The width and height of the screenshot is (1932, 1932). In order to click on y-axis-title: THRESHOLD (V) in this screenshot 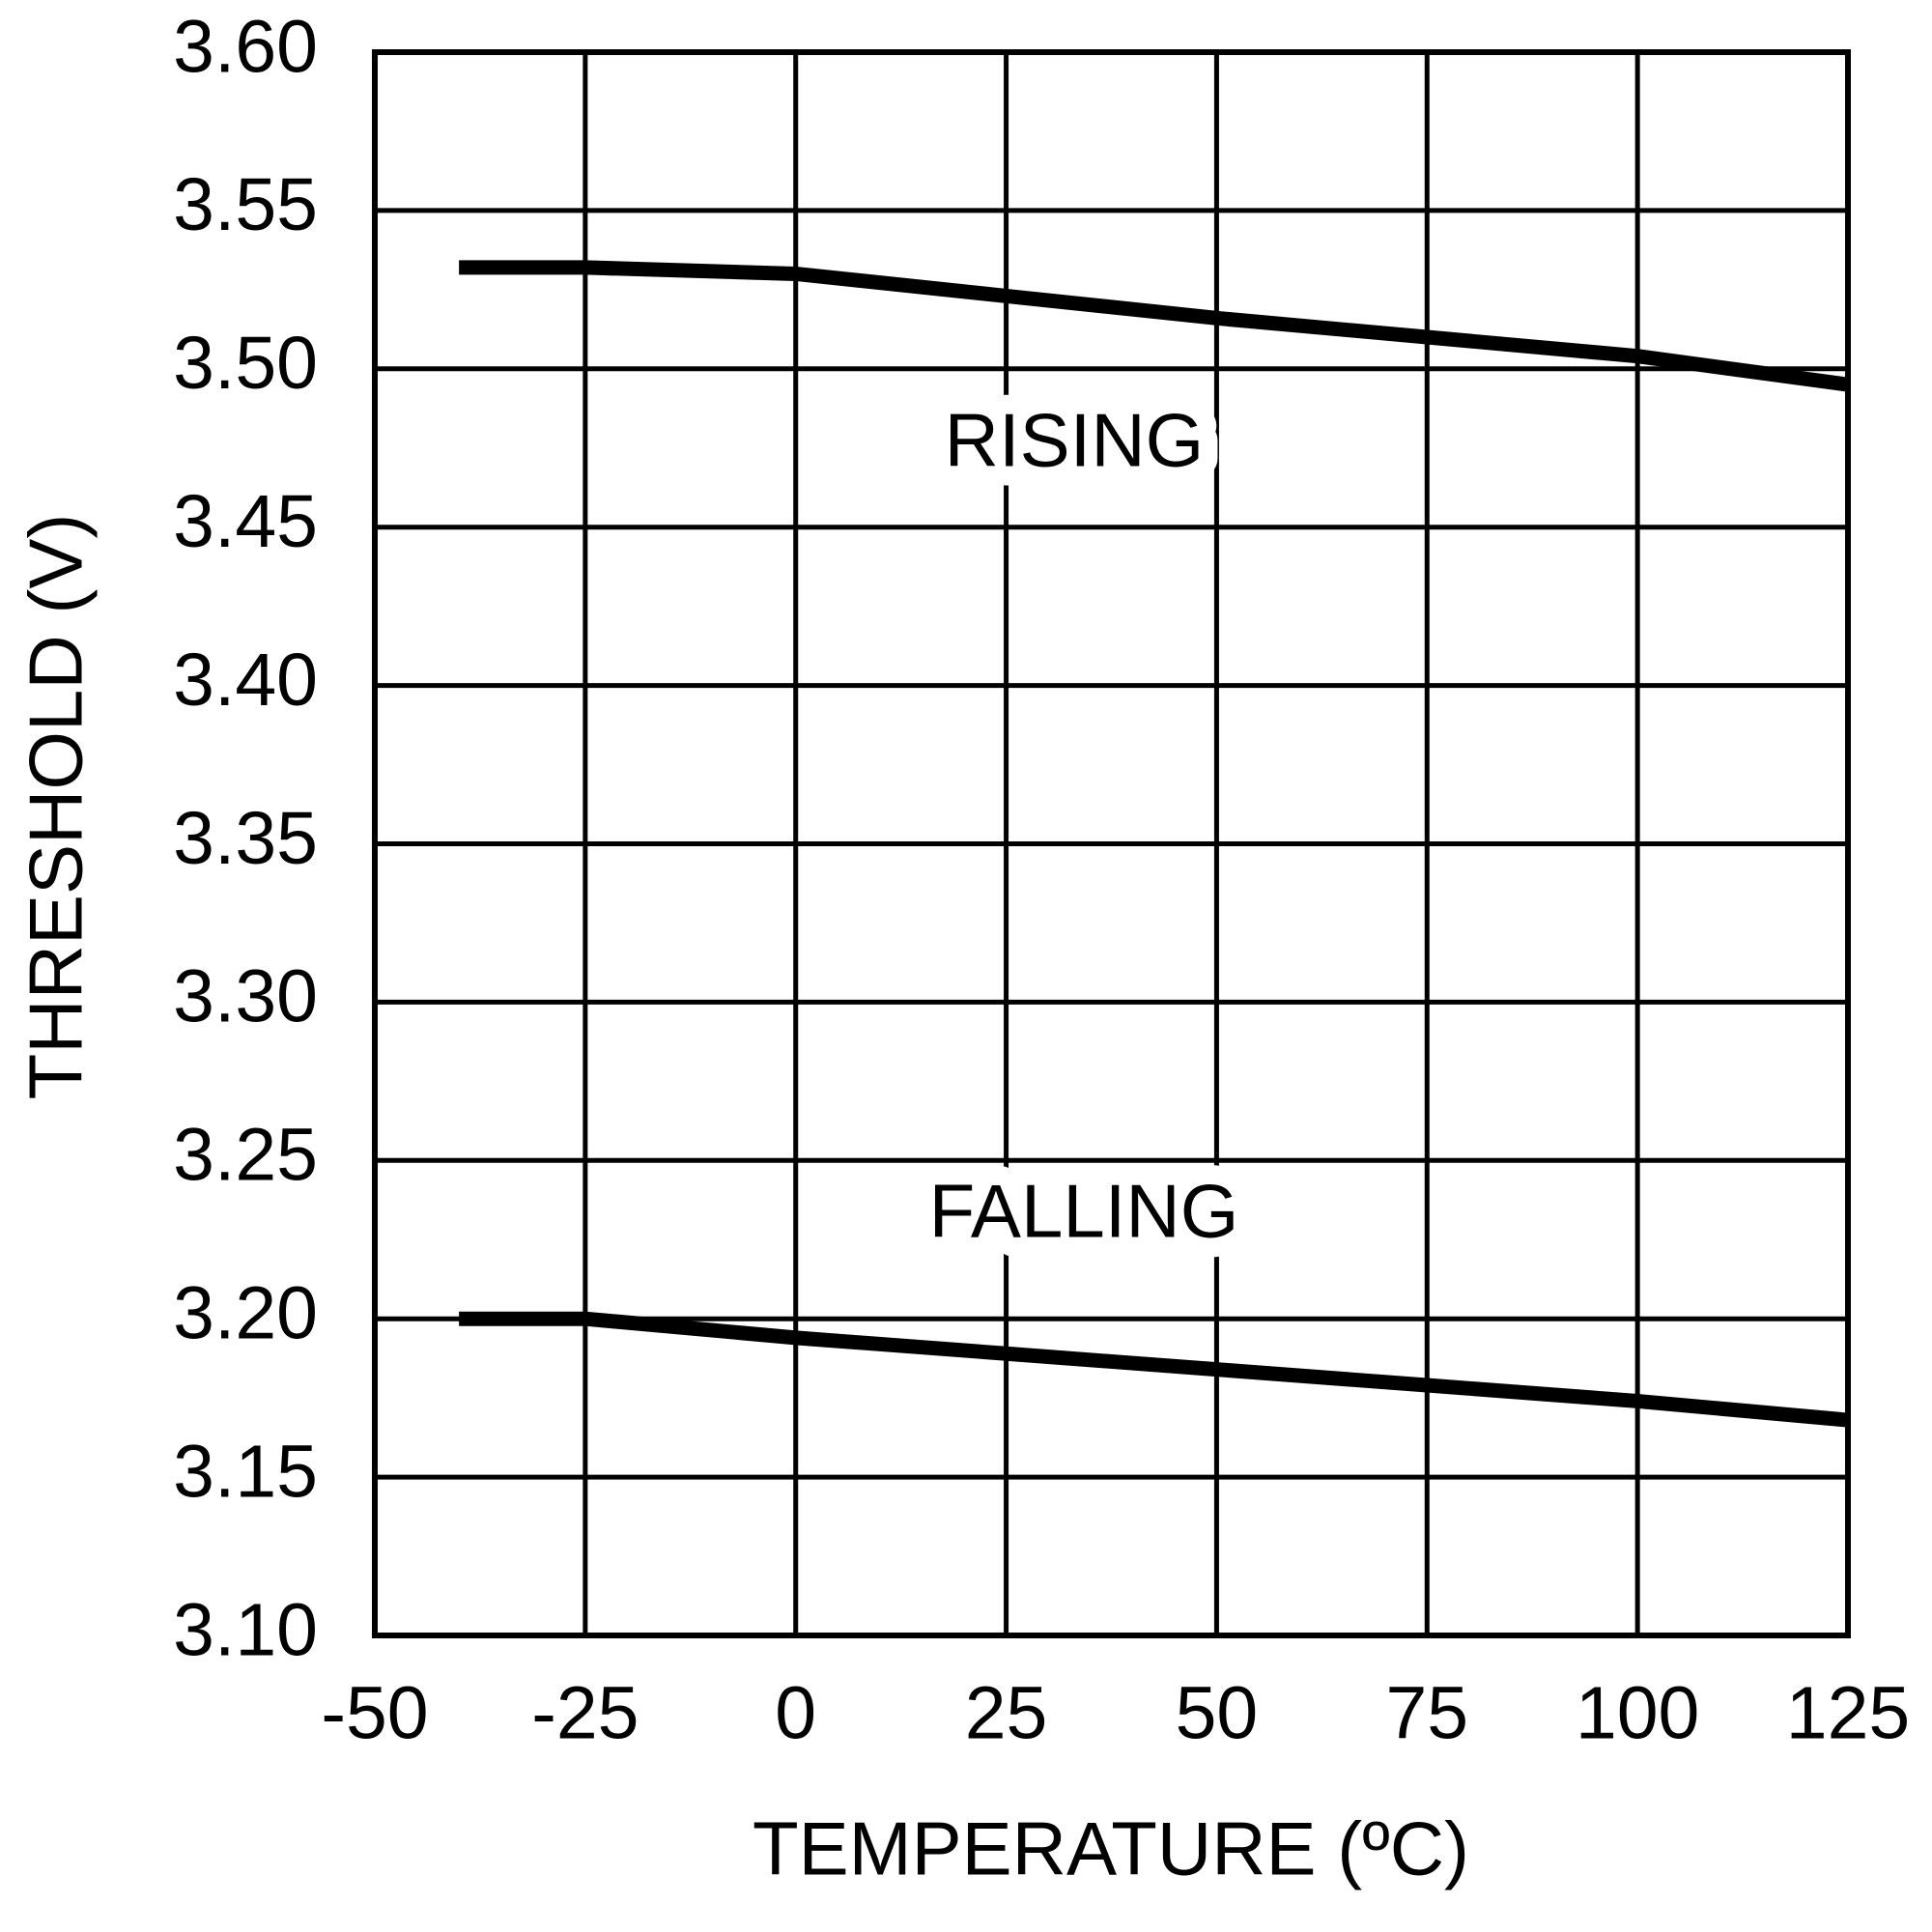, I will do `click(56, 807)`.